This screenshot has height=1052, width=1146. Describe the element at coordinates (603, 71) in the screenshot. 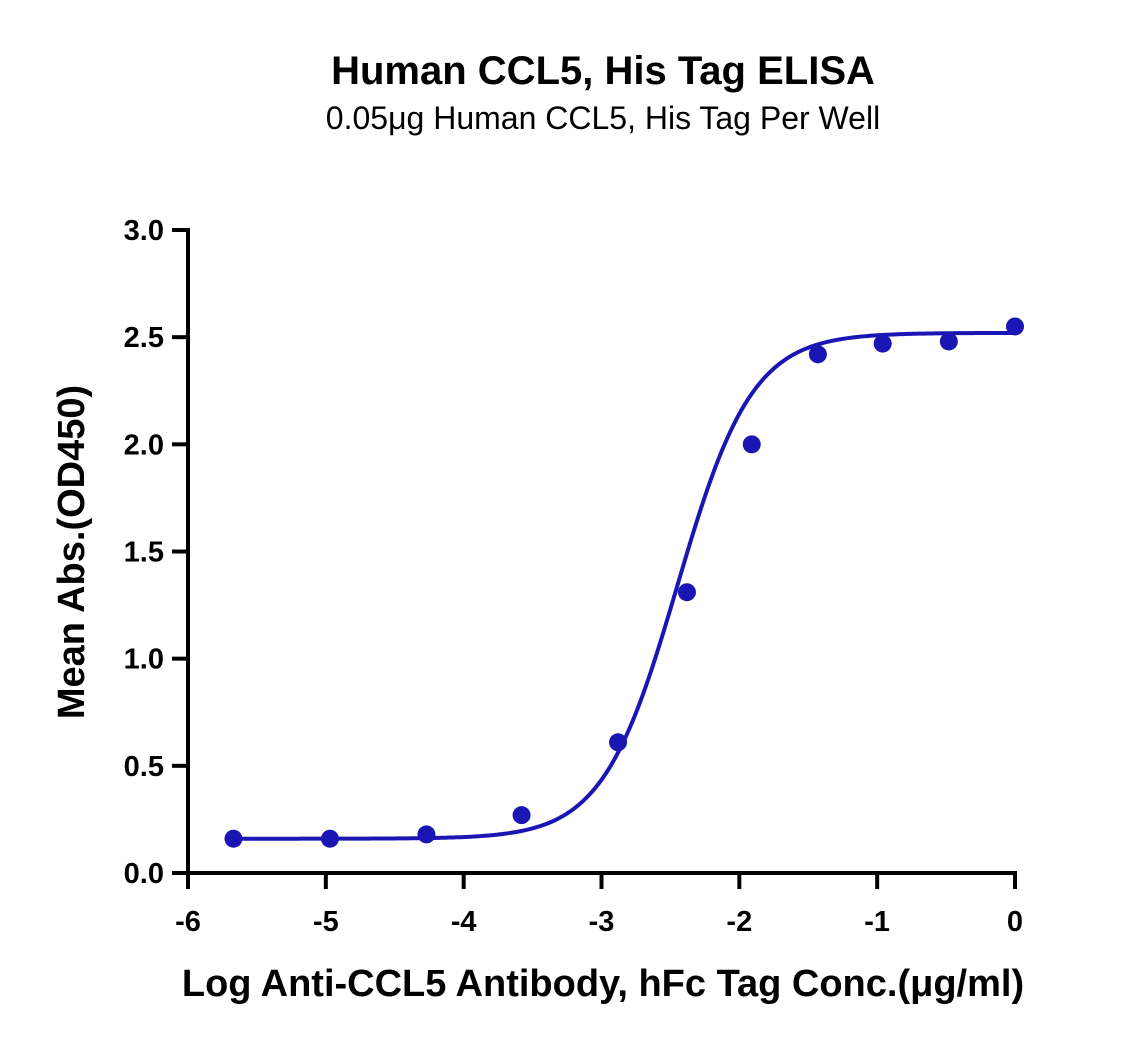

I see `chart-title: Human CCL5, His Tag ELISA` at that location.